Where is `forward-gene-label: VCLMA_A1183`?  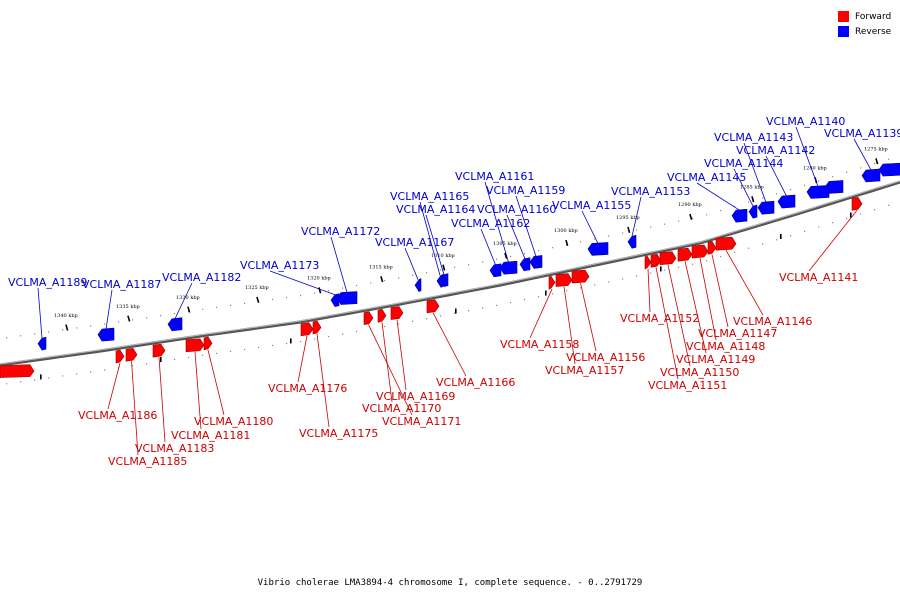
forward-gene-label: VCLMA_A1183 is located at coordinates (174, 448).